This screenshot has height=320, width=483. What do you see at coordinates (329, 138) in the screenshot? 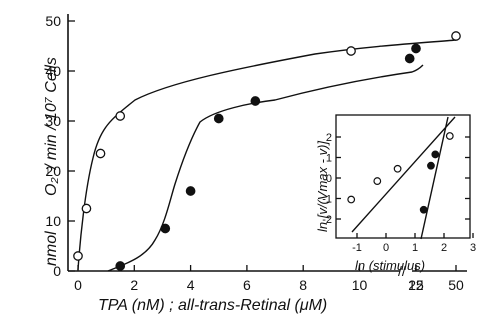
I see `inset-y-tick-label: 2` at bounding box center [329, 138].